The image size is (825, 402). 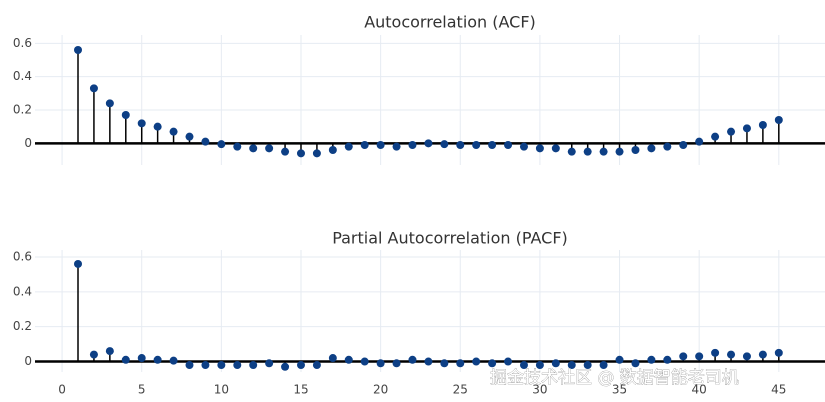 I want to click on x-tick-label: 15, so click(x=300, y=390).